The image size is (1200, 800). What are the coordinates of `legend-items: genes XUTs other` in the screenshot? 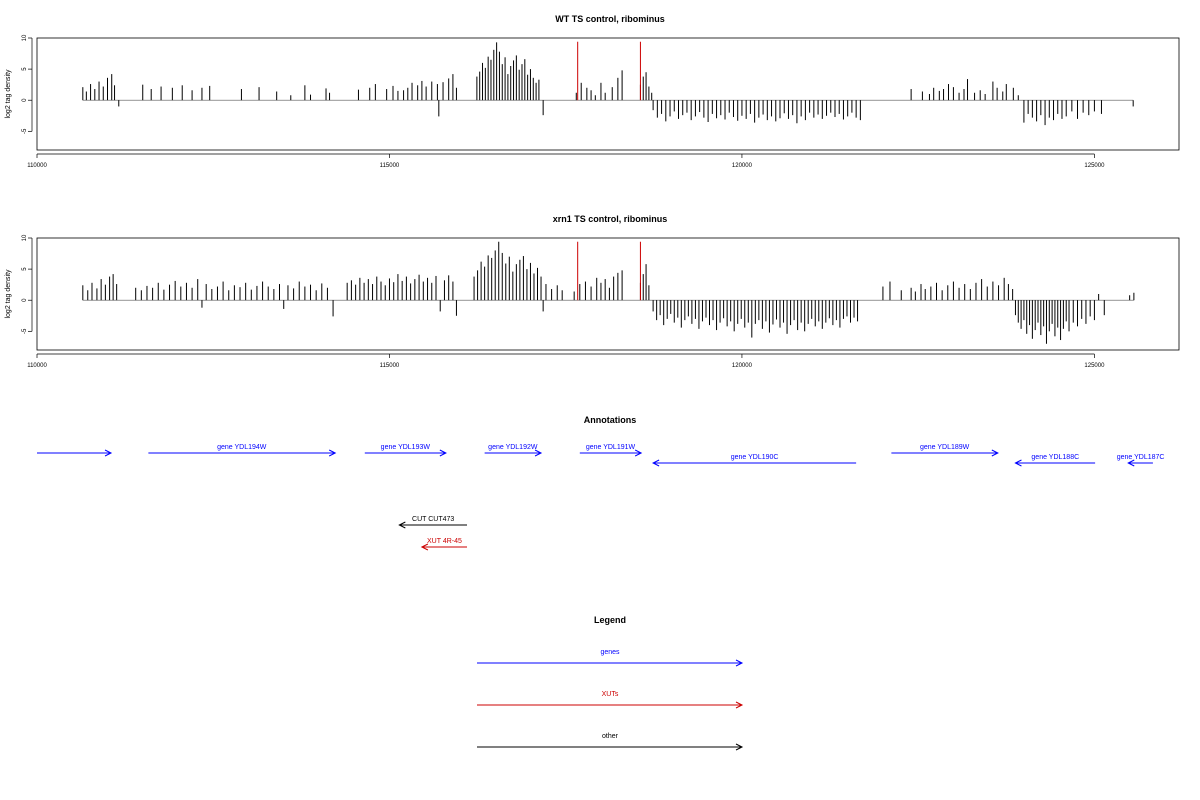 It's located at (610, 700).